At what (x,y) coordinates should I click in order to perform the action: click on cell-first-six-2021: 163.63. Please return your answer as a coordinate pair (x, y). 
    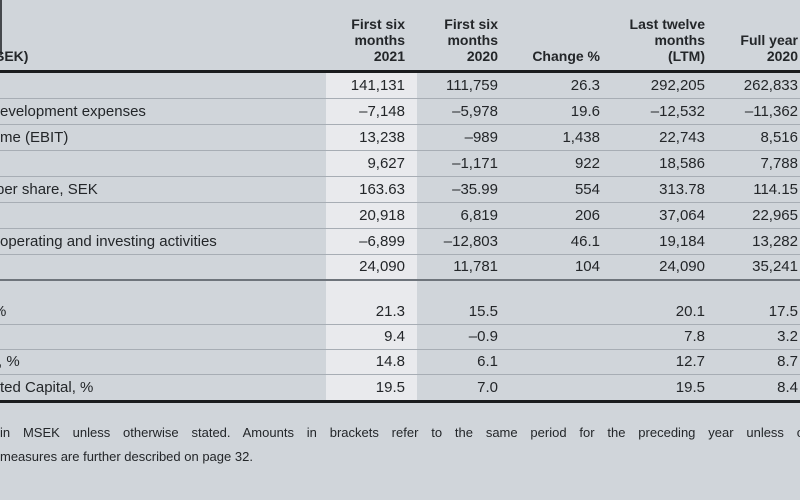
    Looking at the image, I should click on (382, 189).